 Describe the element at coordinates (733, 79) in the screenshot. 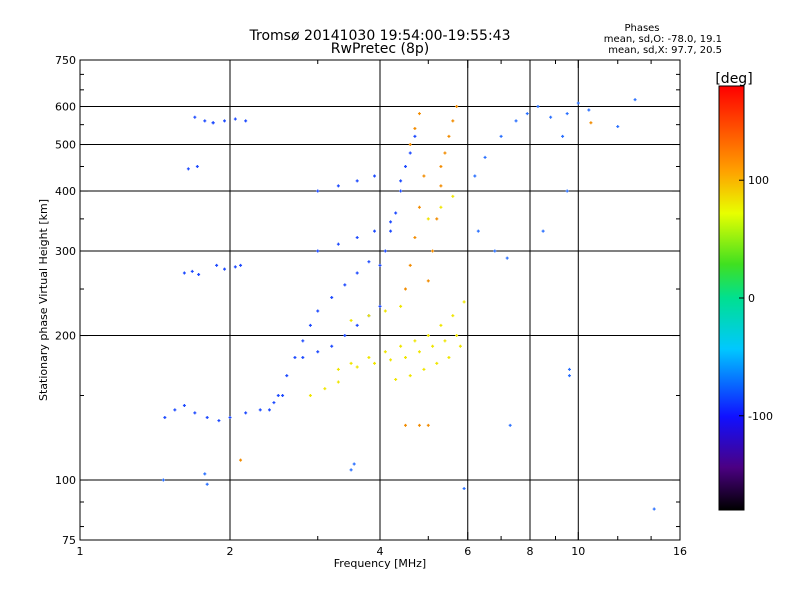

I see `colorbar-label: [deg]` at that location.